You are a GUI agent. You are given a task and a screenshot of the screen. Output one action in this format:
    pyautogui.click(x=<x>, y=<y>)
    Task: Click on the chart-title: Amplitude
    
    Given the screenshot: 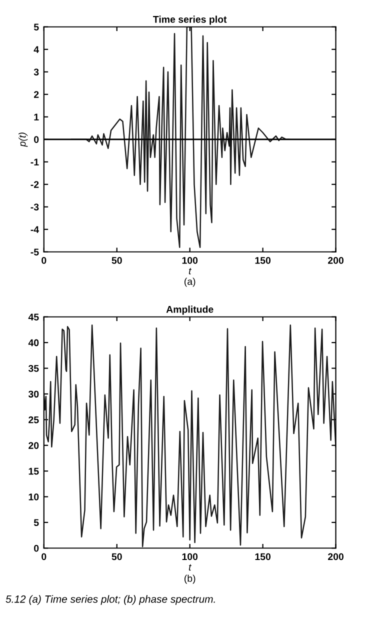 What is the action you would take?
    pyautogui.click(x=190, y=310)
    